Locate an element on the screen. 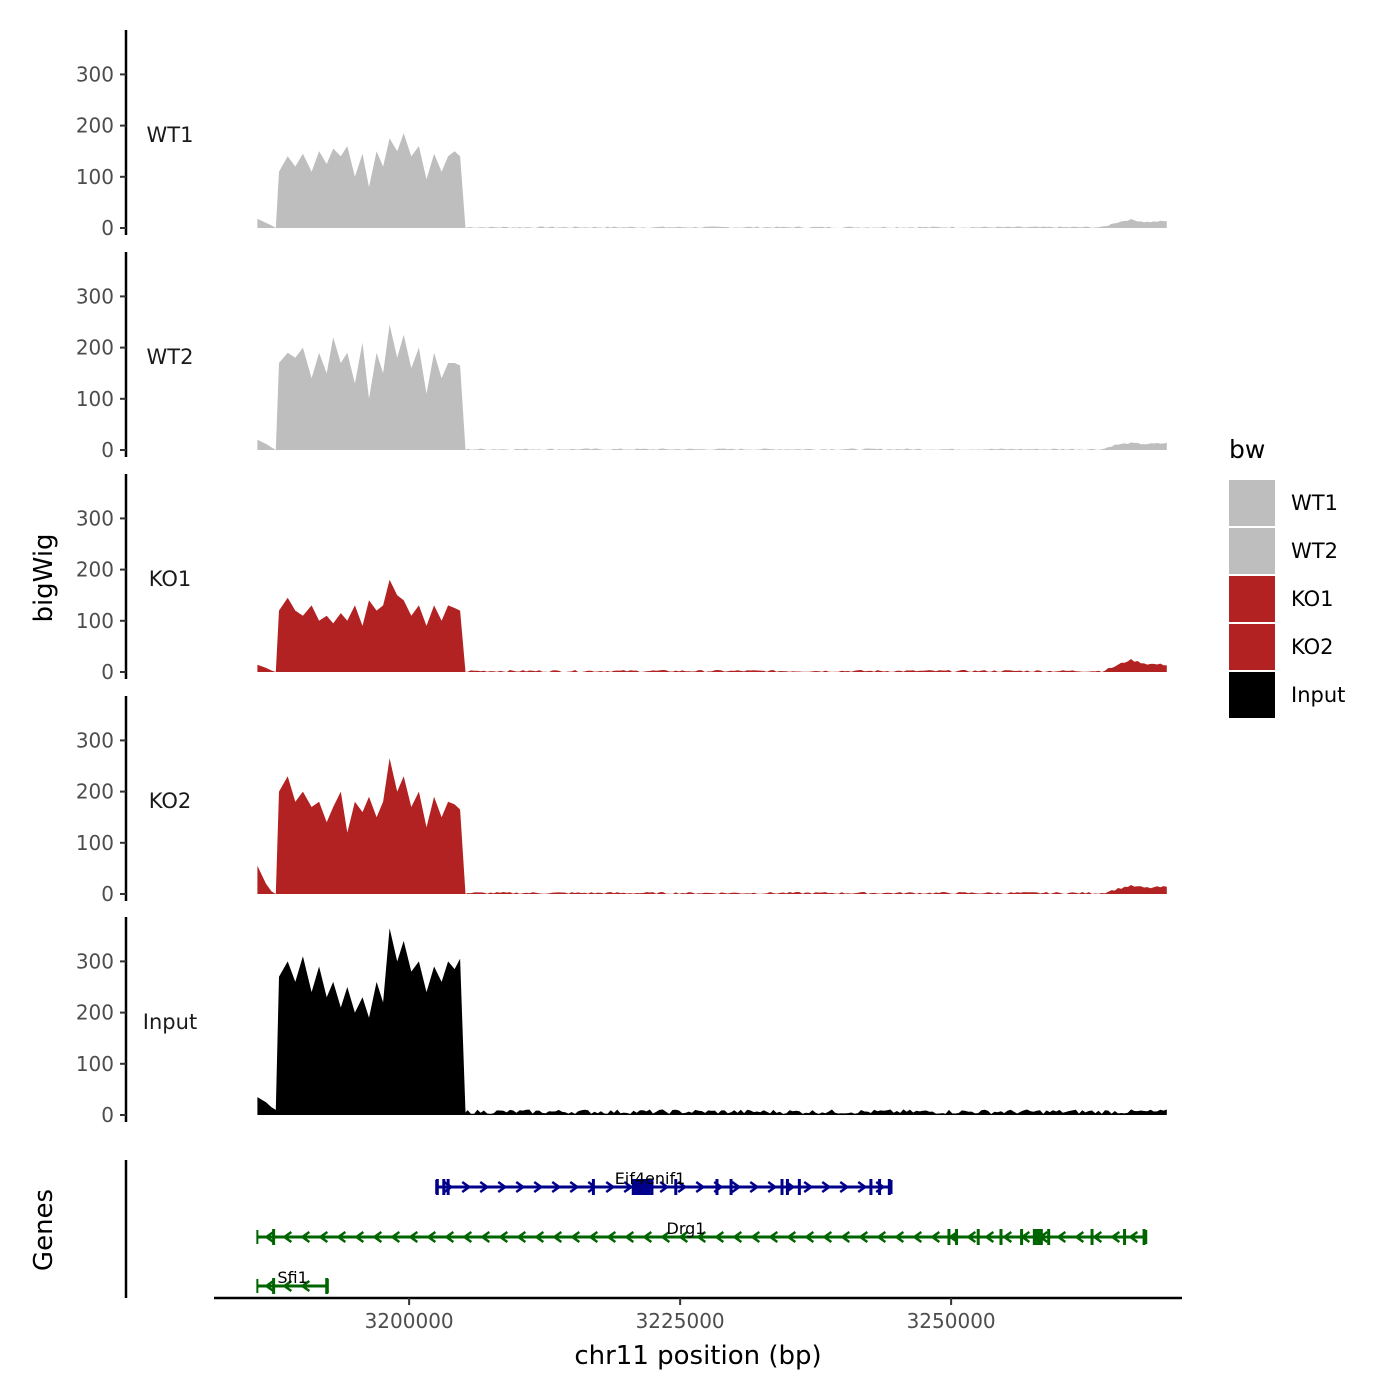 The image size is (1400, 1400). signal-area-Input is located at coordinates (712, 1021).